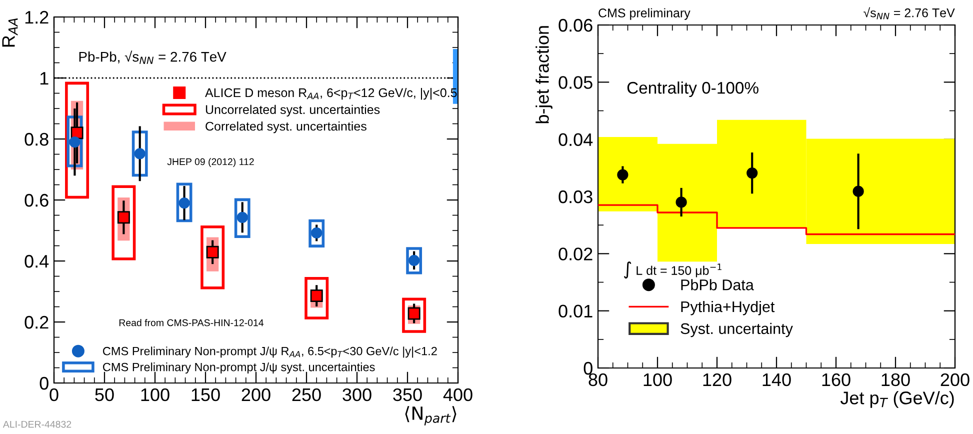 The image size is (973, 434). What do you see at coordinates (293, 110) in the screenshot?
I see `legend-label: Uncorrelated syst. uncertainties` at bounding box center [293, 110].